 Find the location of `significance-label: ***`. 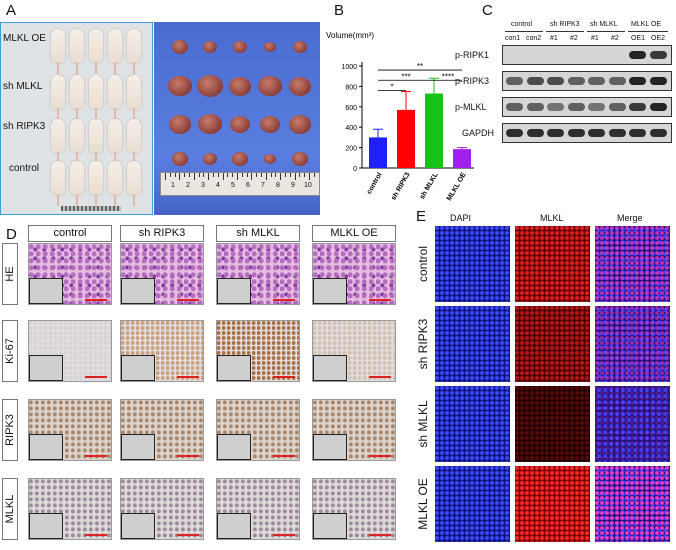

significance-label: *** is located at coordinates (405, 76).